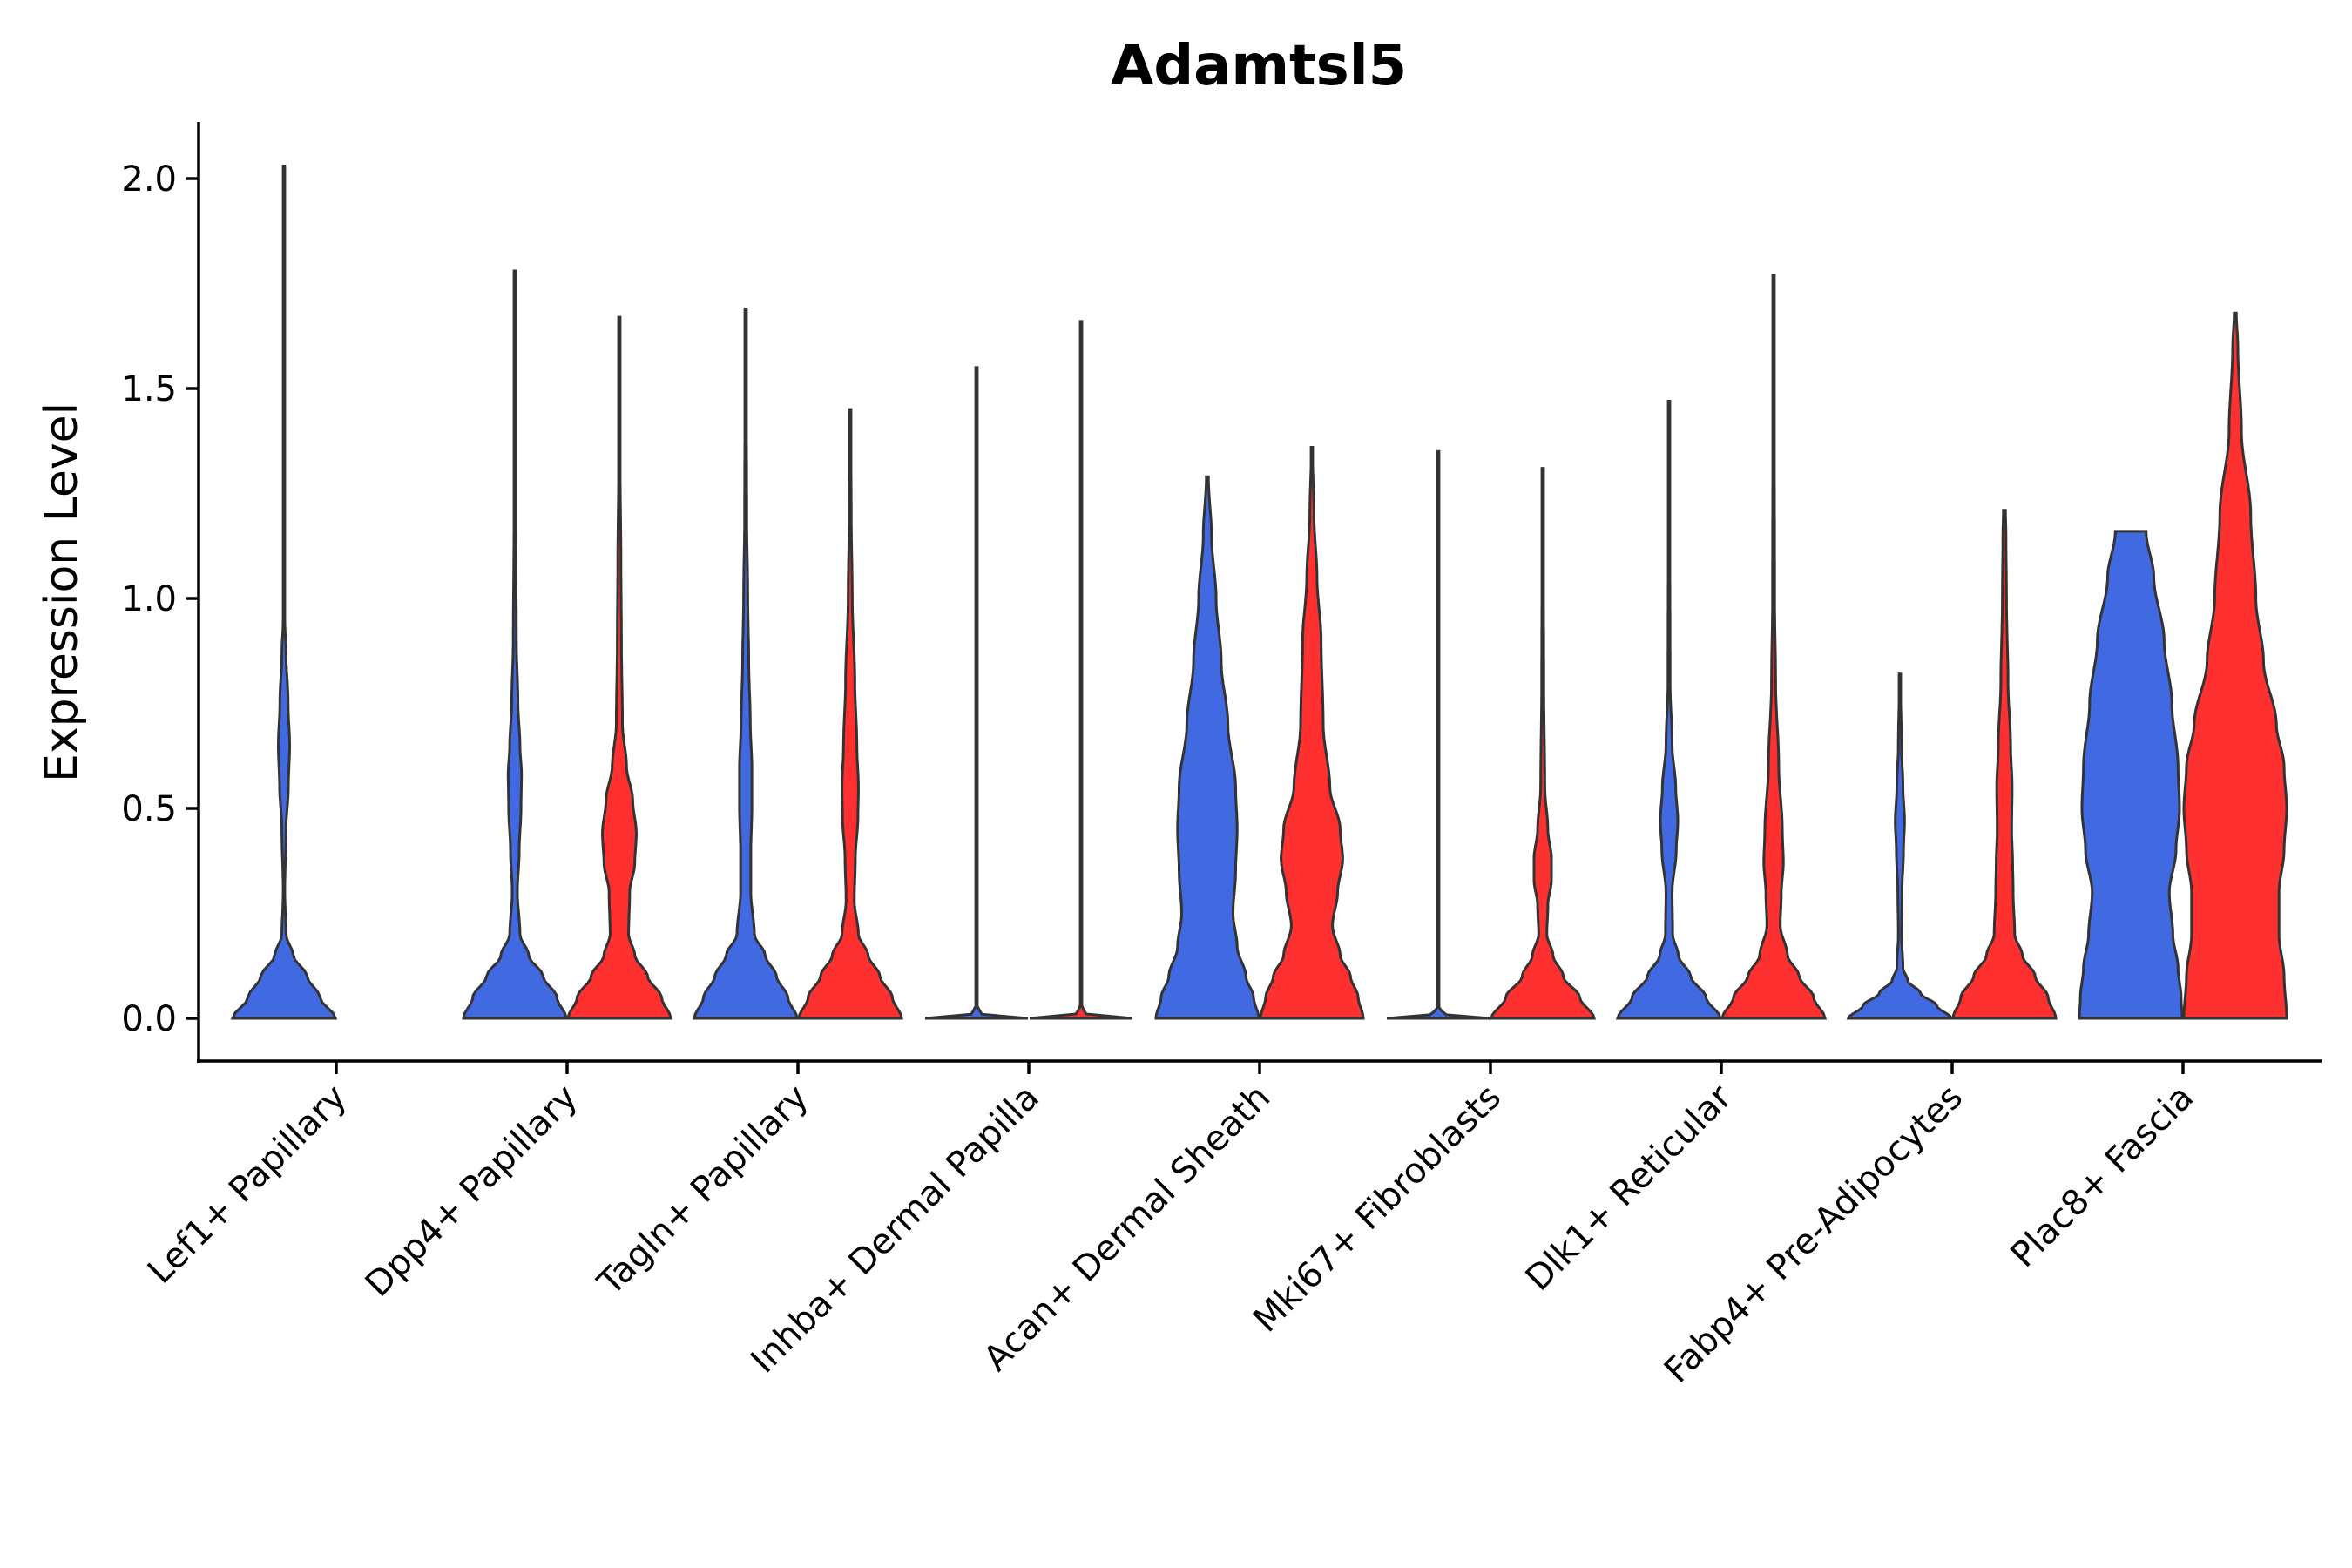  I want to click on chart-title: Adamtsl5, so click(1259, 66).